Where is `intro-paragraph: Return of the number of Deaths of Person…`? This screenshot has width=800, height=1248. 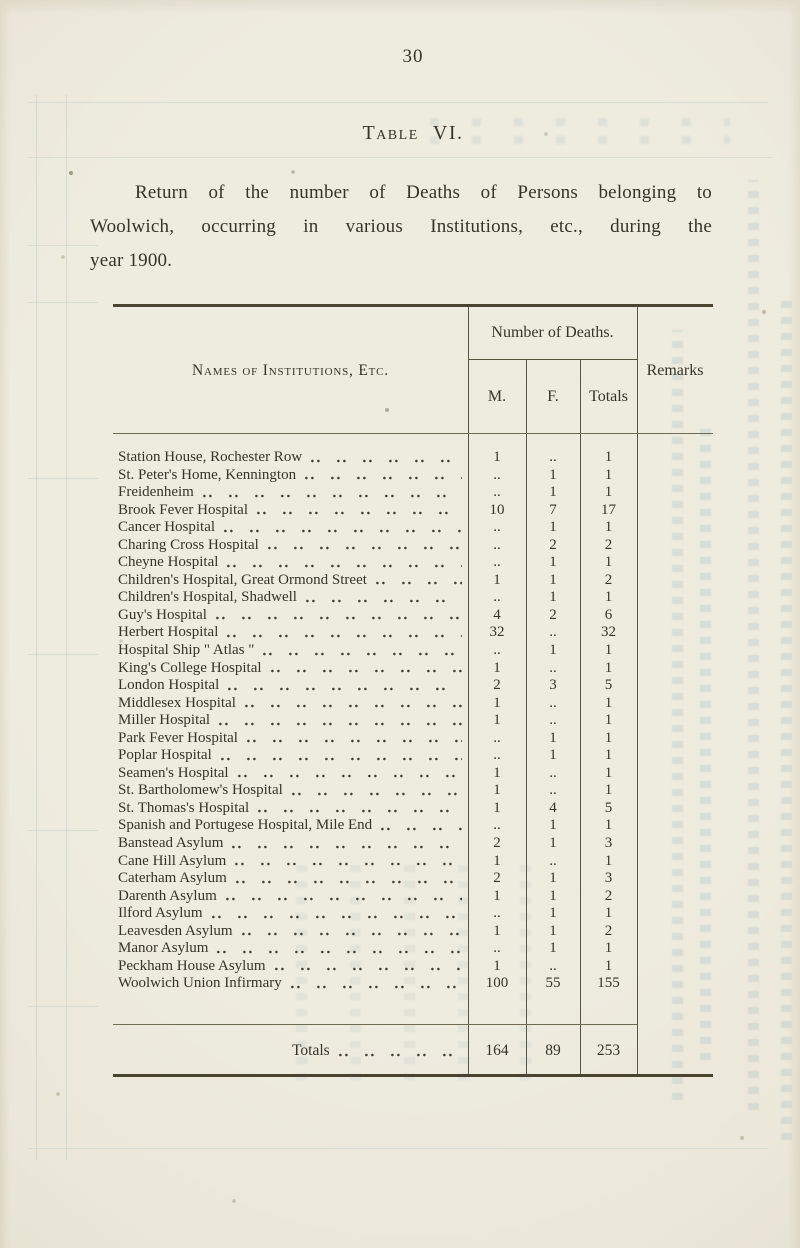
intro-paragraph: Return of the number of Deaths of Person… is located at coordinates (401, 227).